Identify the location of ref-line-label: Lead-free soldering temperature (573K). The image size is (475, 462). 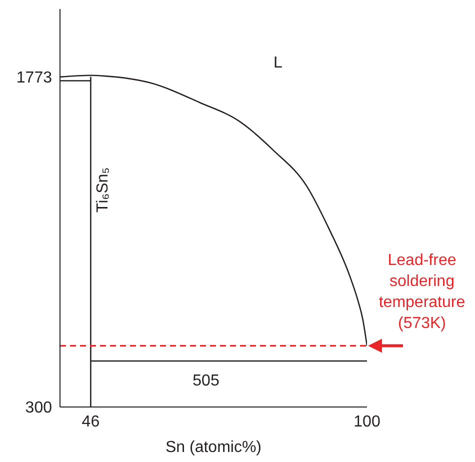
(422, 292).